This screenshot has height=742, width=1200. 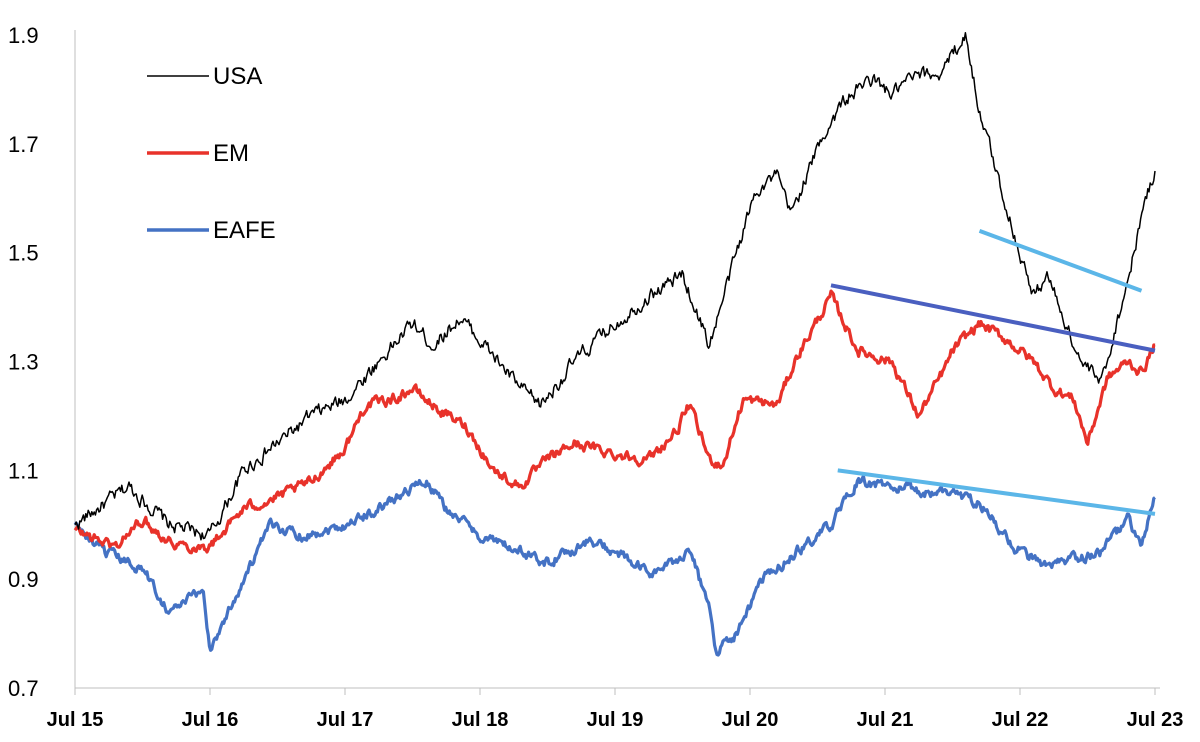 What do you see at coordinates (480, 720) in the screenshot?
I see `x-tick-label: Jul 18` at bounding box center [480, 720].